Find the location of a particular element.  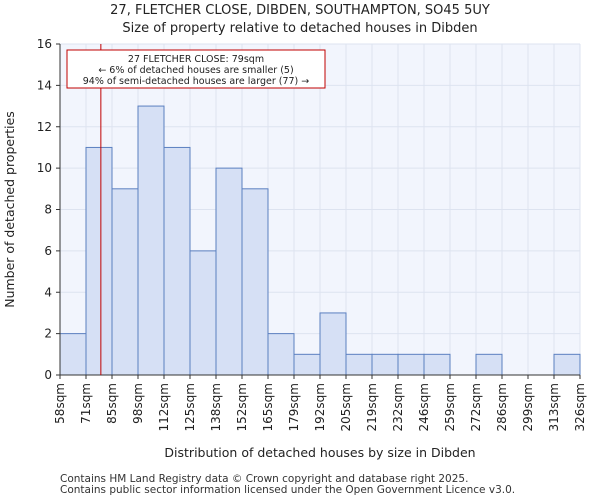

x-tick-label: 179sqm is located at coordinates (294, 407).